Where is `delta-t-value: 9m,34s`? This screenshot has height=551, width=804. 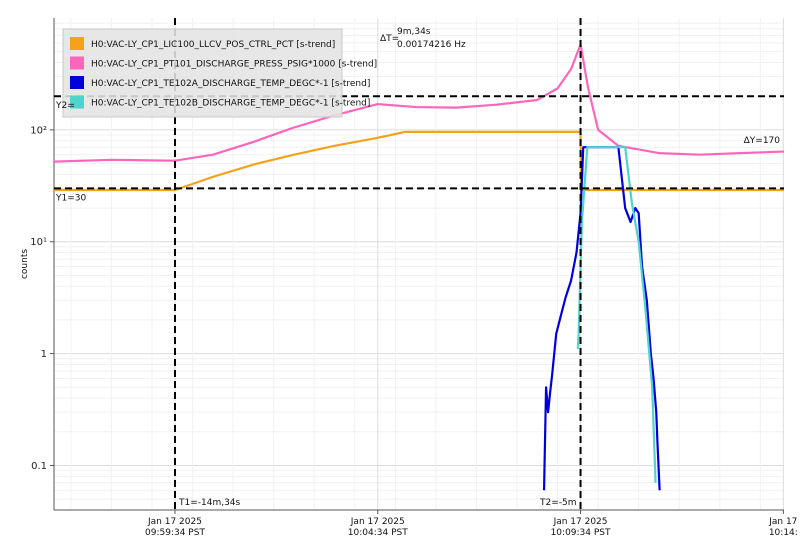
delta-t-value: 9m,34s is located at coordinates (414, 32).